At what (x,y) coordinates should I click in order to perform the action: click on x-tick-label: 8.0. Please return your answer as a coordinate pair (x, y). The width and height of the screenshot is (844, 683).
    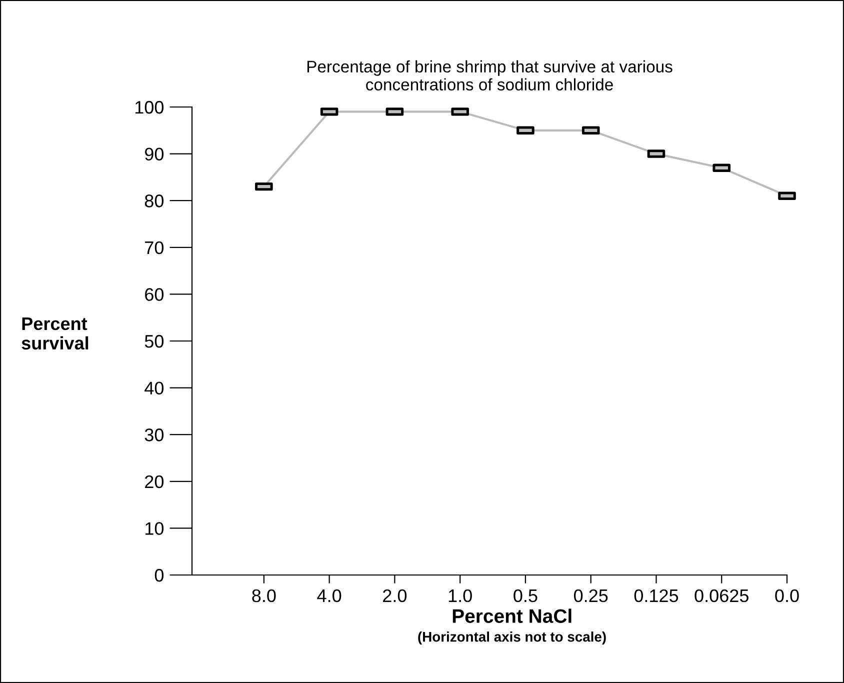
    Looking at the image, I should click on (264, 595).